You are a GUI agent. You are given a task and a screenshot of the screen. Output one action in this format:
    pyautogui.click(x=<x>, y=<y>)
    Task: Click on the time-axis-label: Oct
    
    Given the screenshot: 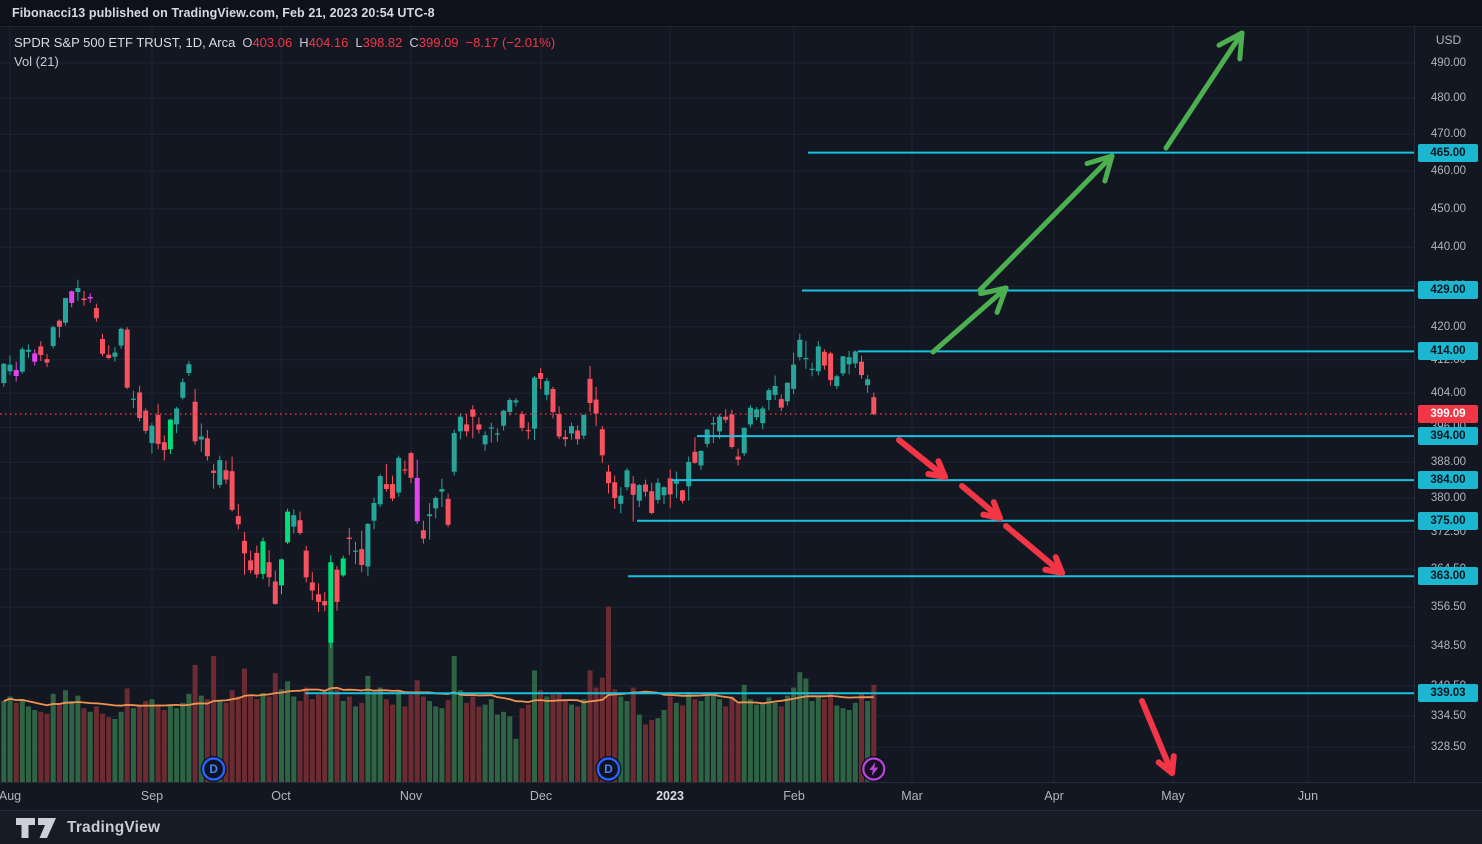 What is the action you would take?
    pyautogui.click(x=281, y=796)
    